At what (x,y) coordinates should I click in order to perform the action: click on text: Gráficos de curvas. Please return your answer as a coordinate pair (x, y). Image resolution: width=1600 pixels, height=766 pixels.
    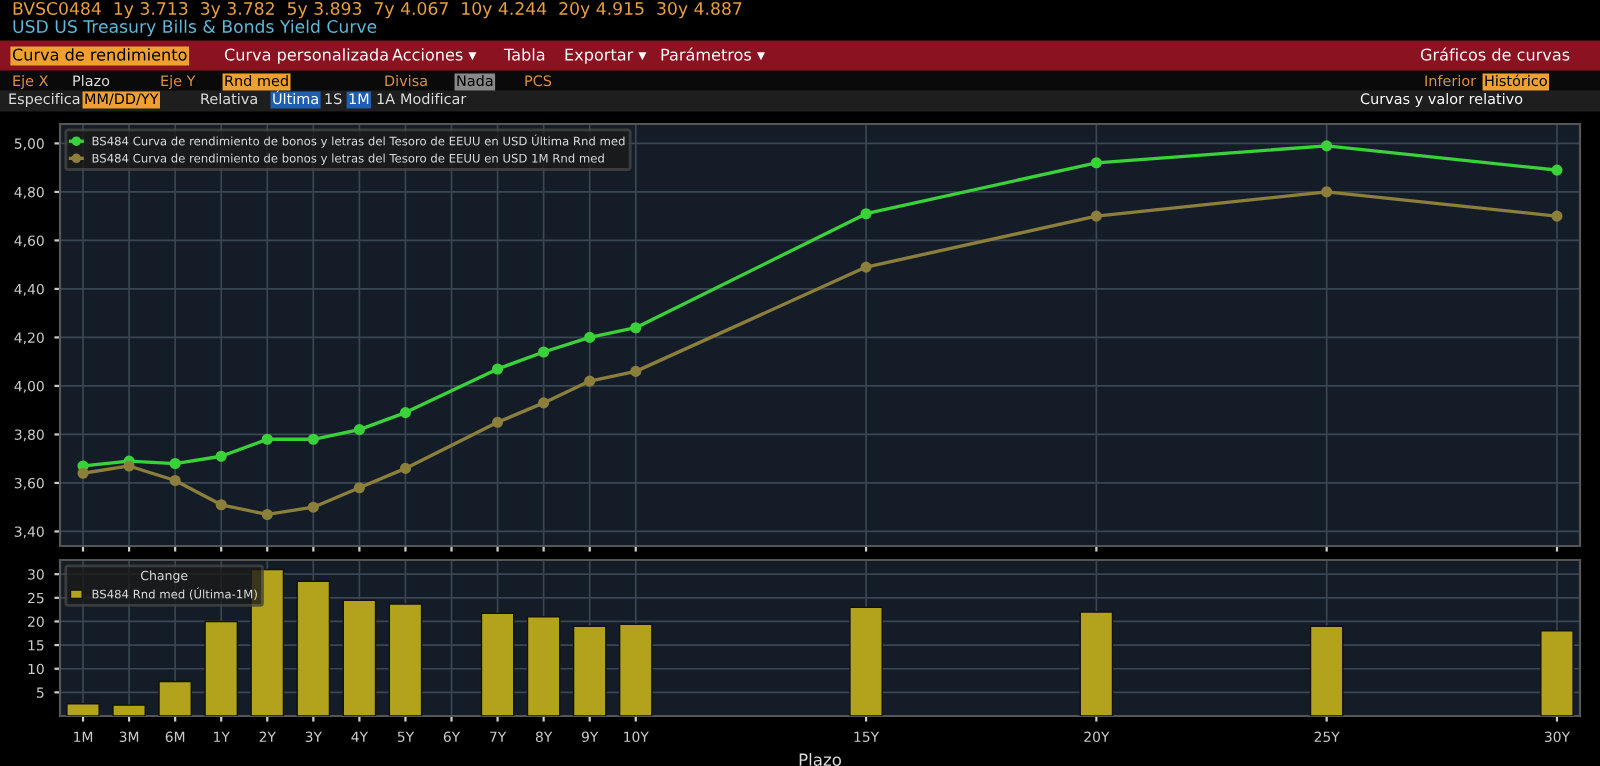
    Looking at the image, I should click on (1495, 54).